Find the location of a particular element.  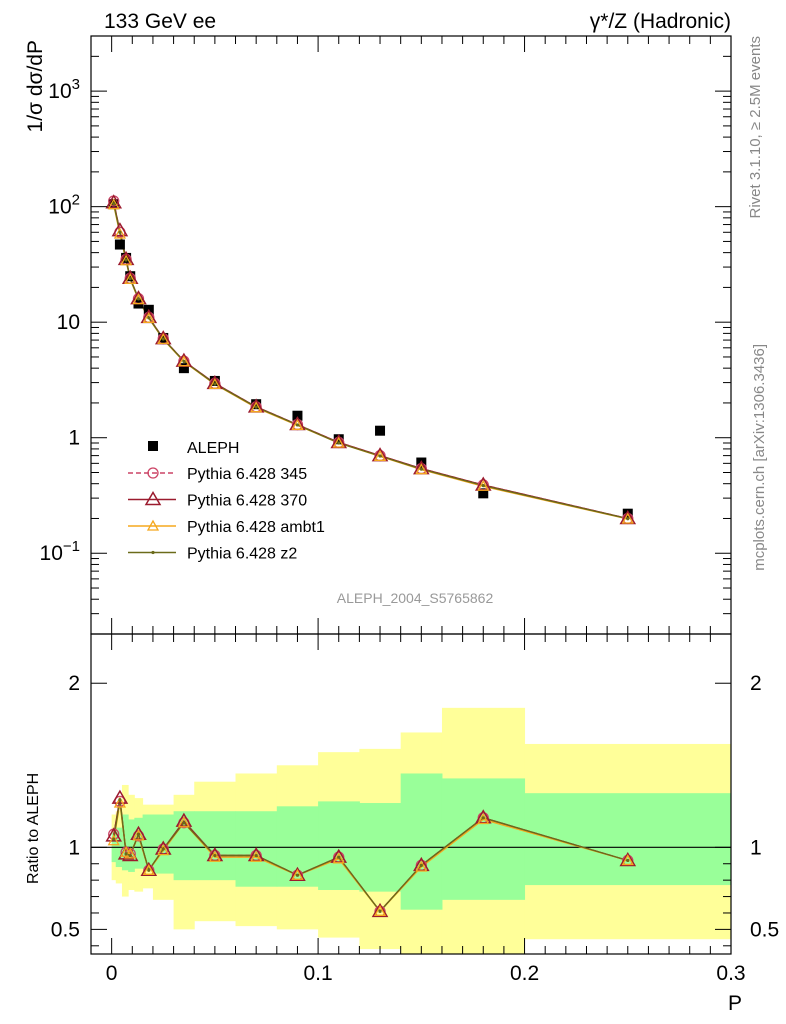

y-tick-label: 10 is located at coordinates (68, 322).